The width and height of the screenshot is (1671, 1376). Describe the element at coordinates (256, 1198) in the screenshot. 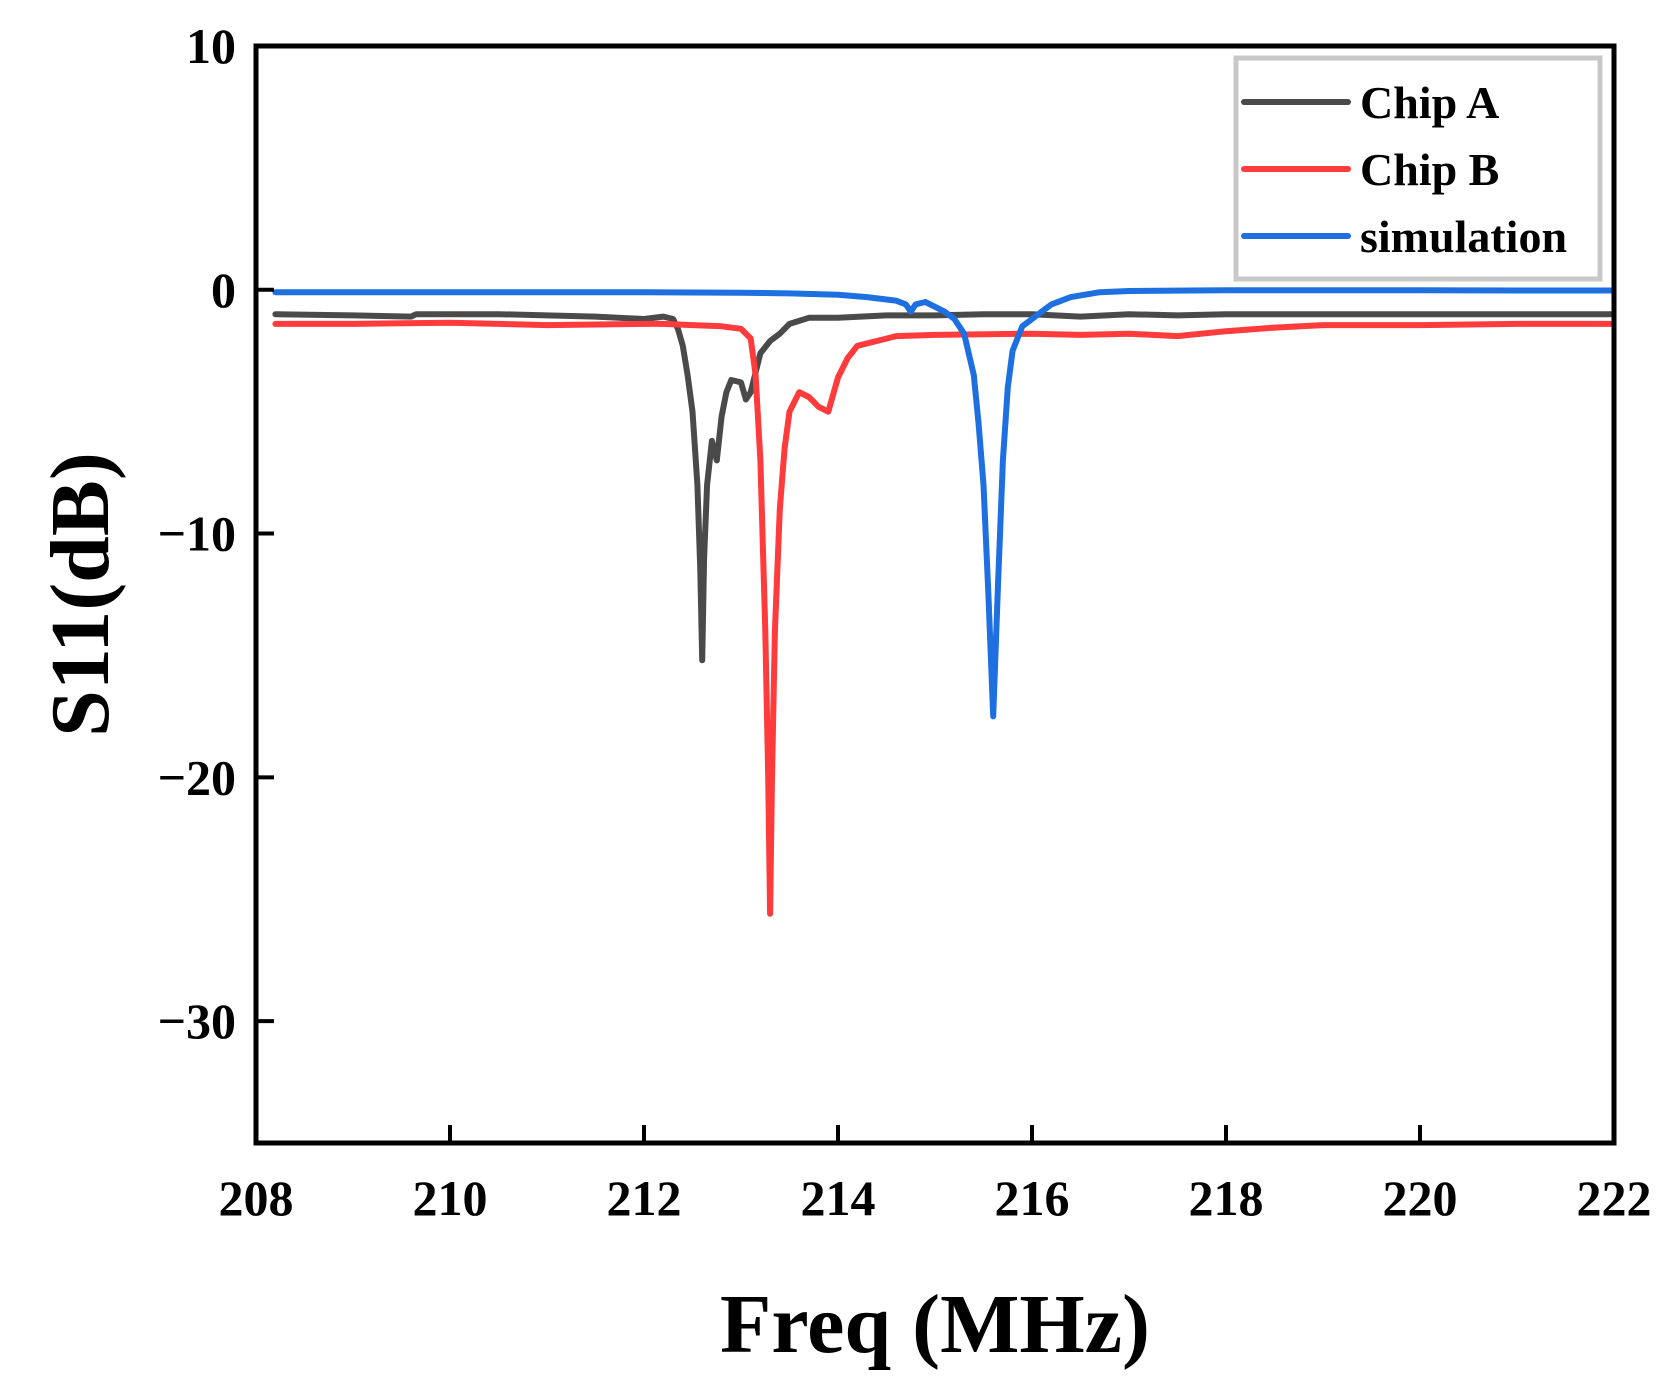

I see `x-tick-label: 208` at that location.